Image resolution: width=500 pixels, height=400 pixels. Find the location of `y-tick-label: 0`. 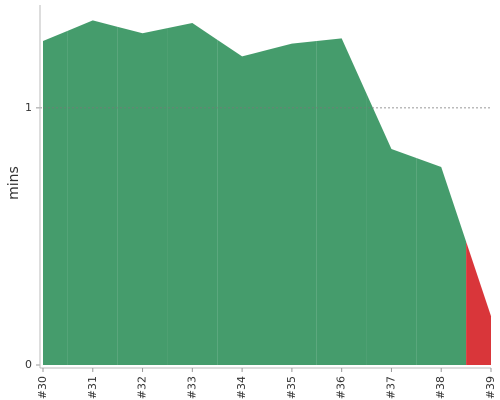

y-tick-label: 0 is located at coordinates (28, 364).